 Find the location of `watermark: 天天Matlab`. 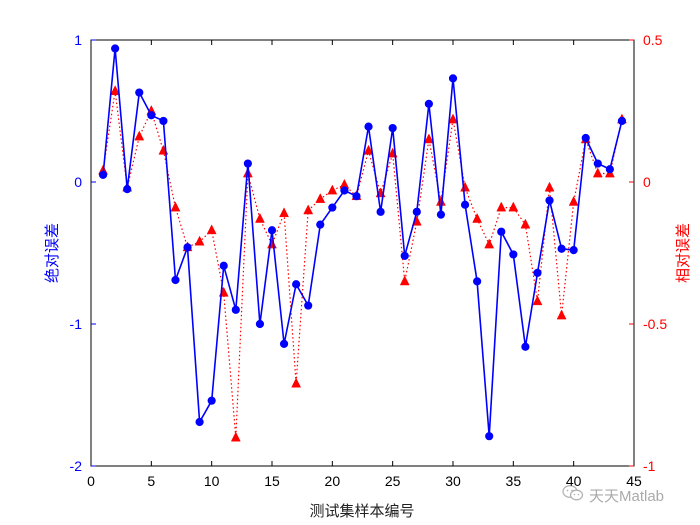

watermark: 天天Matlab is located at coordinates (613, 495).